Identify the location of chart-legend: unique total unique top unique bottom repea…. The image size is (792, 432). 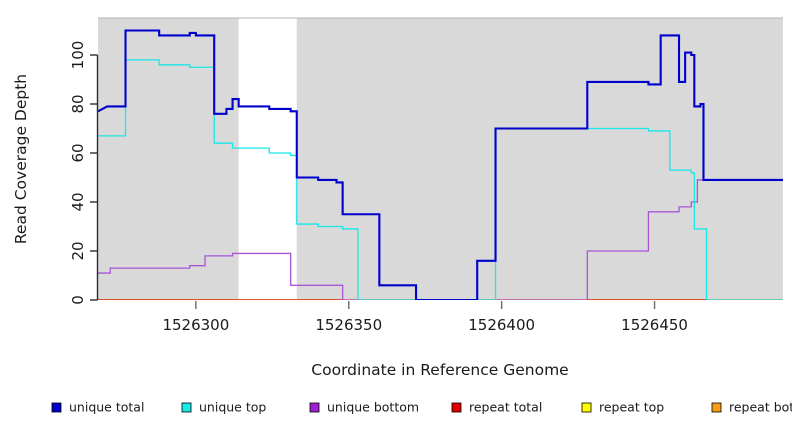
(421, 407).